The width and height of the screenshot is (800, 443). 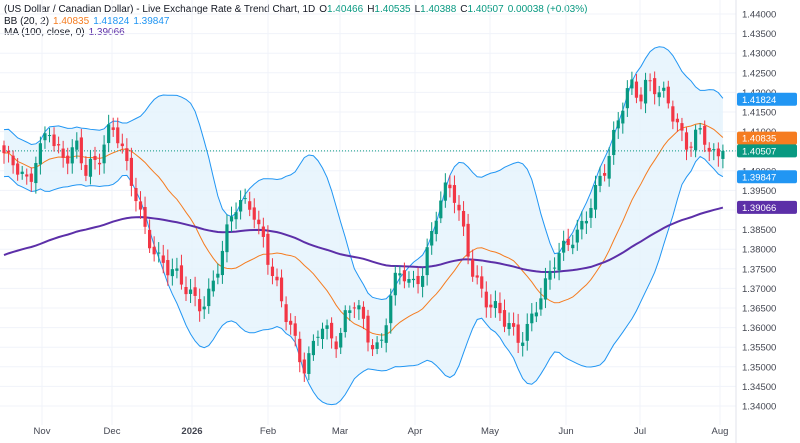 I want to click on x-tick-label: Dec, so click(x=112, y=431).